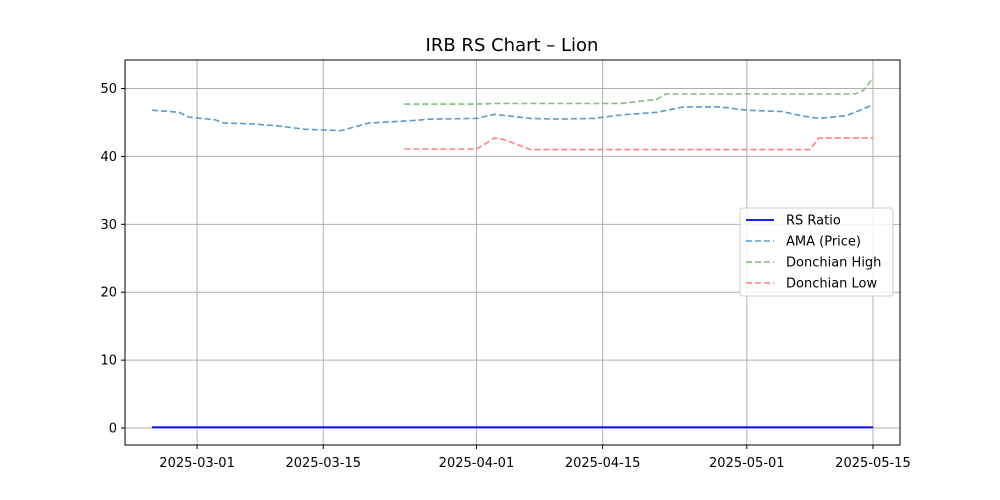 The width and height of the screenshot is (1000, 500). What do you see at coordinates (813, 221) in the screenshot?
I see `legend-label: RS Ratio` at bounding box center [813, 221].